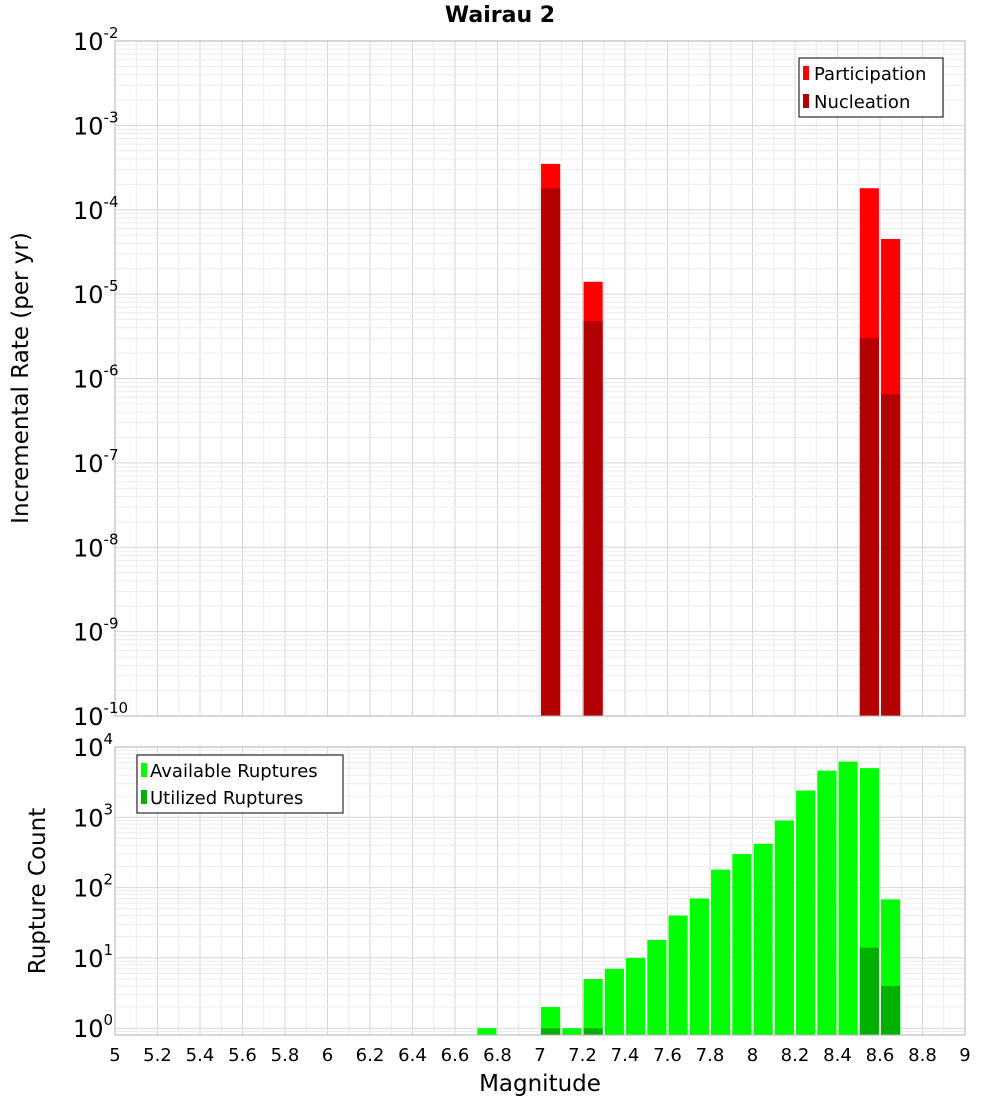  I want to click on x-tick-label: 8.8, so click(922, 1055).